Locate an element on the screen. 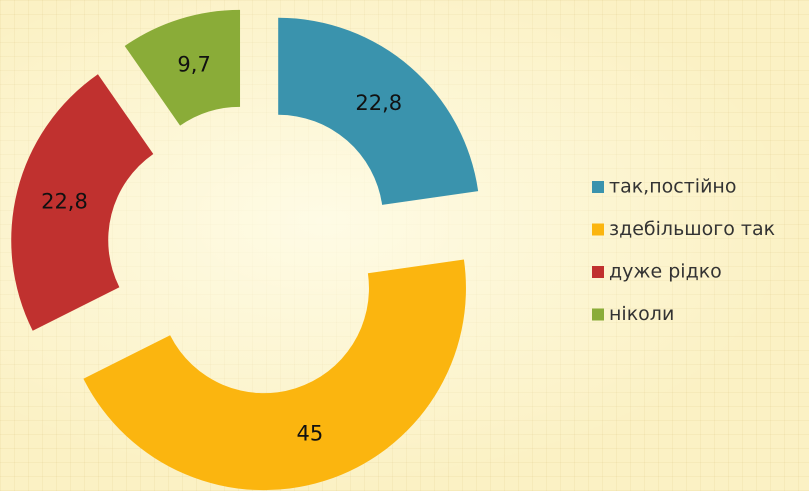 The width and height of the screenshot is (809, 491). legend-label: ніколи is located at coordinates (641, 314).